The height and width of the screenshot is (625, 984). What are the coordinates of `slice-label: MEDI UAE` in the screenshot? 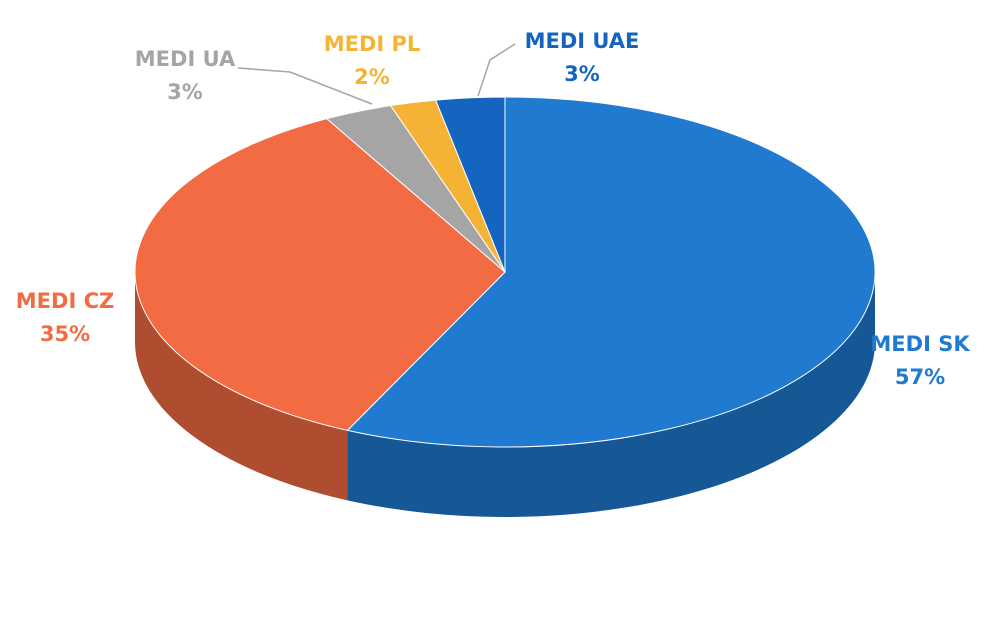 It's located at (582, 41).